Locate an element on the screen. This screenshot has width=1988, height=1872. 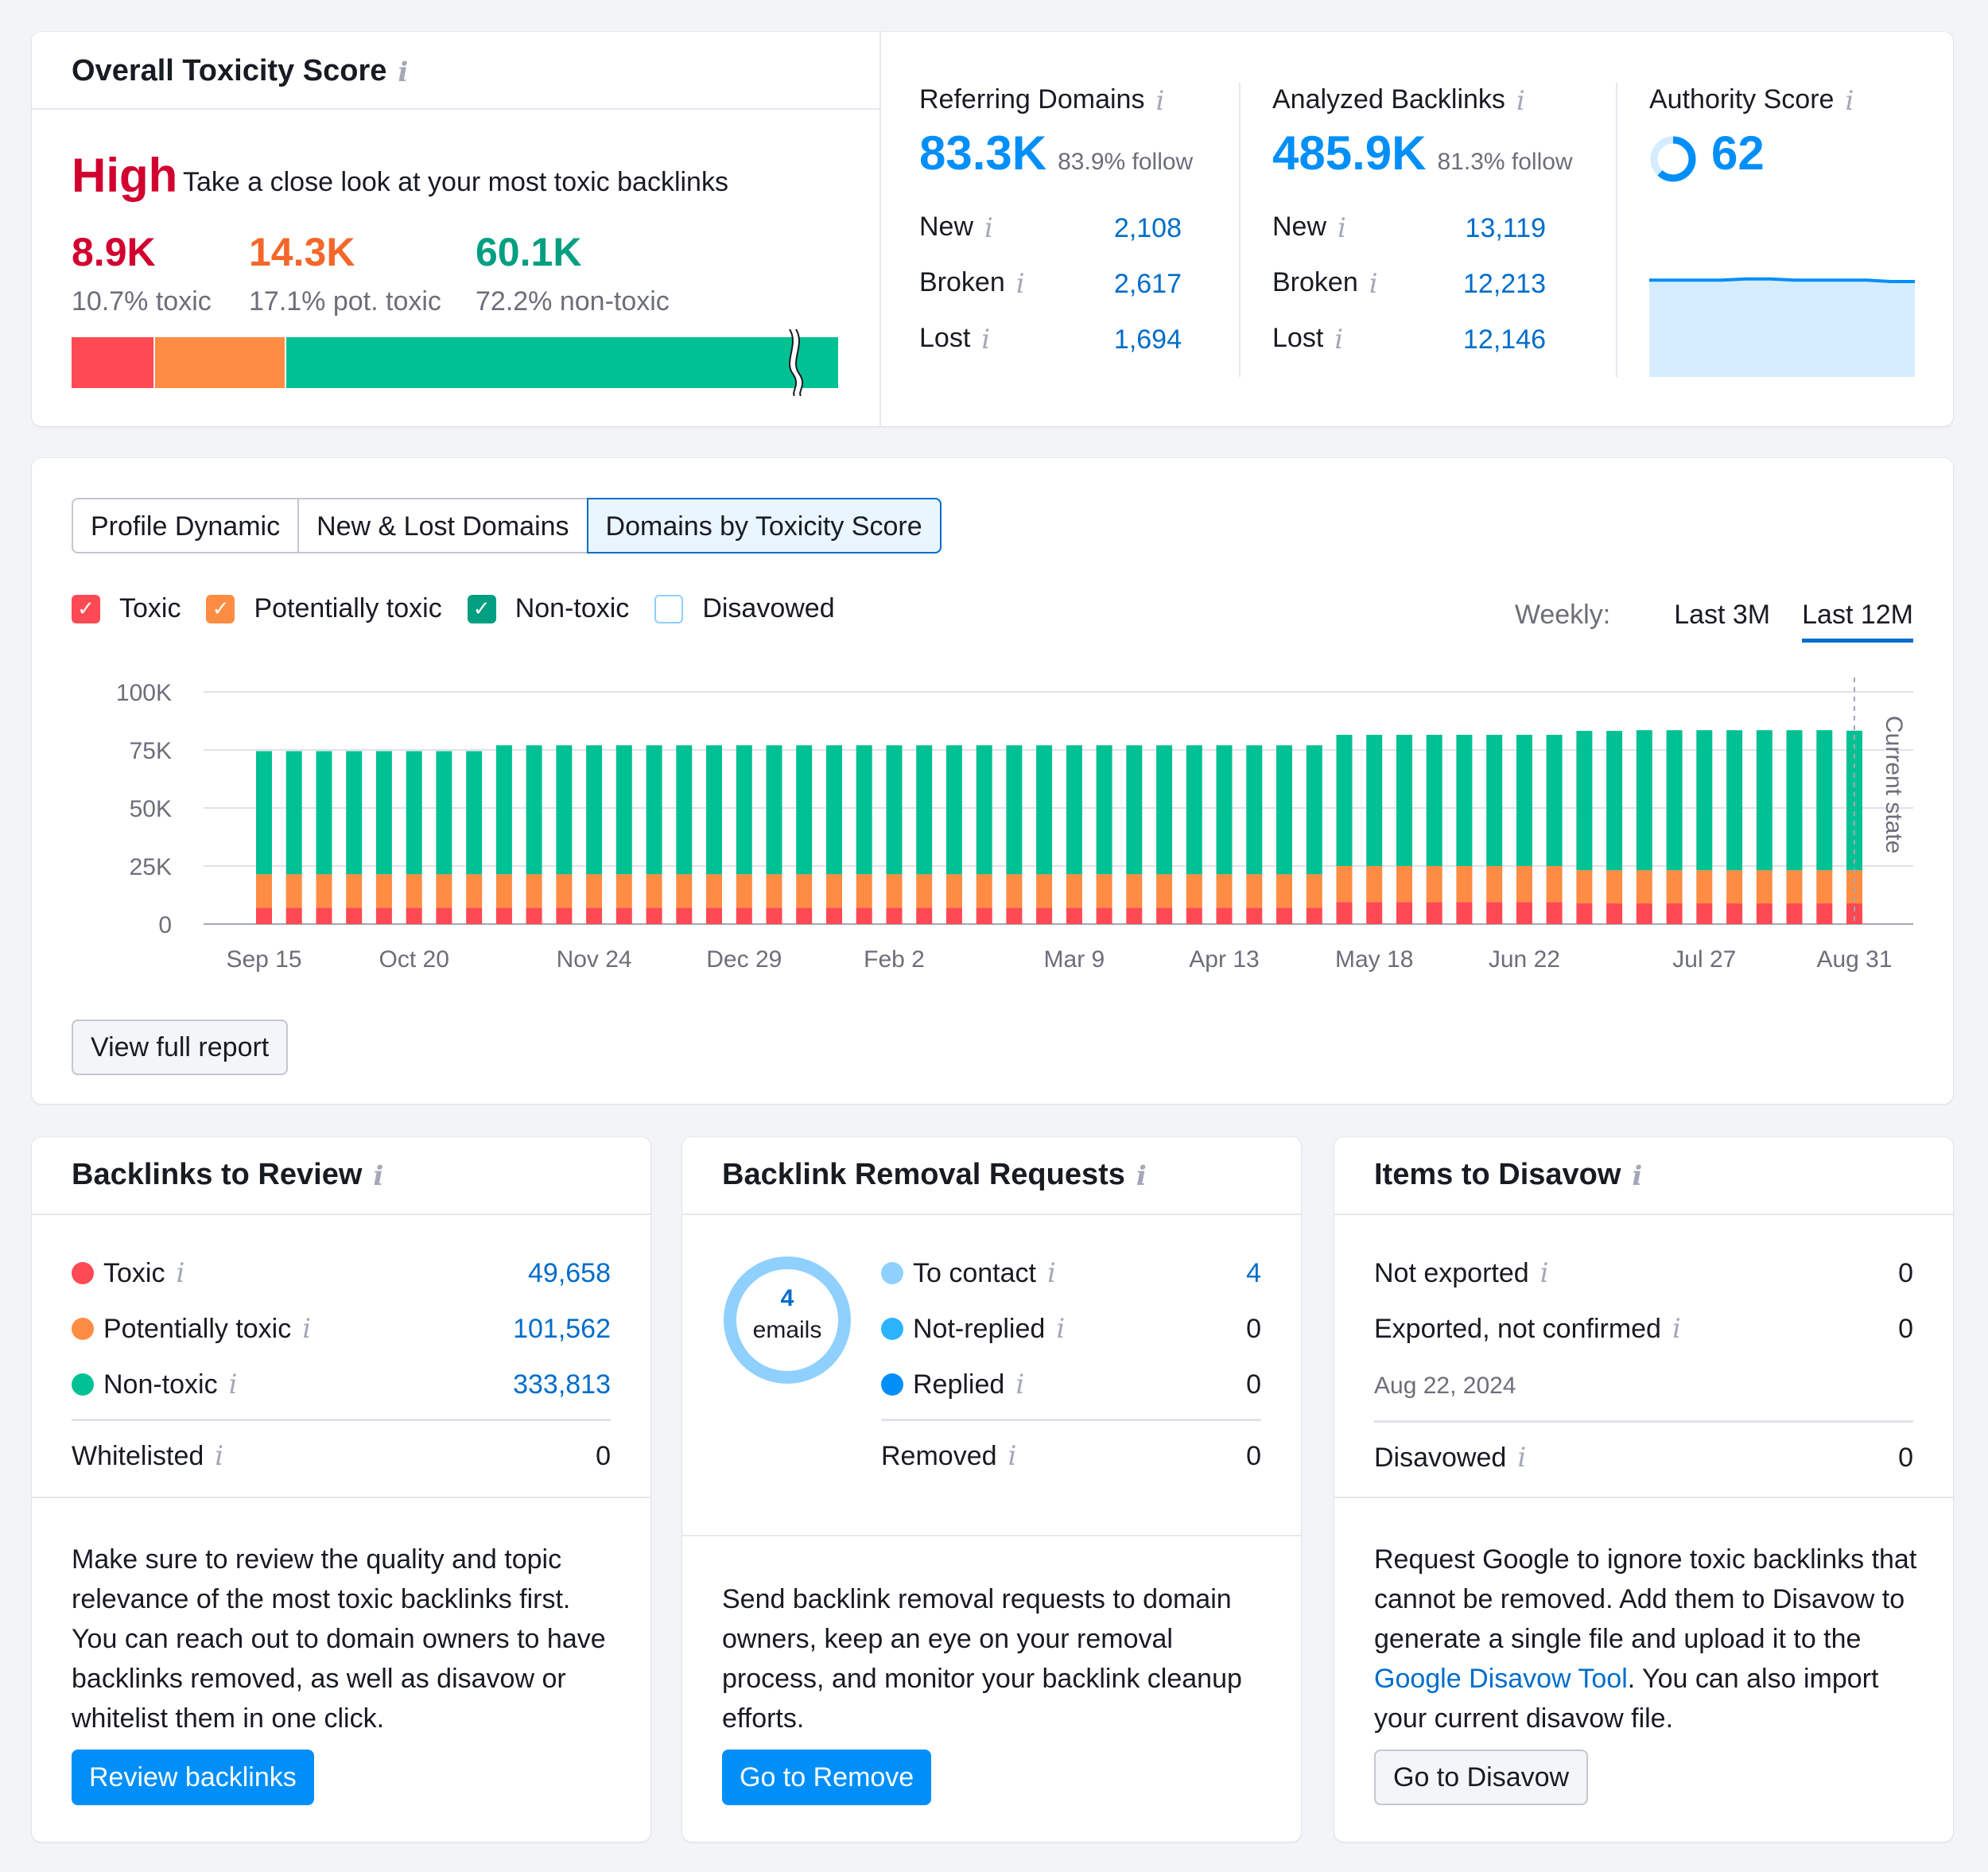
google-disavow-tool-link: Google Disavow Tool is located at coordinates (1501, 1679).